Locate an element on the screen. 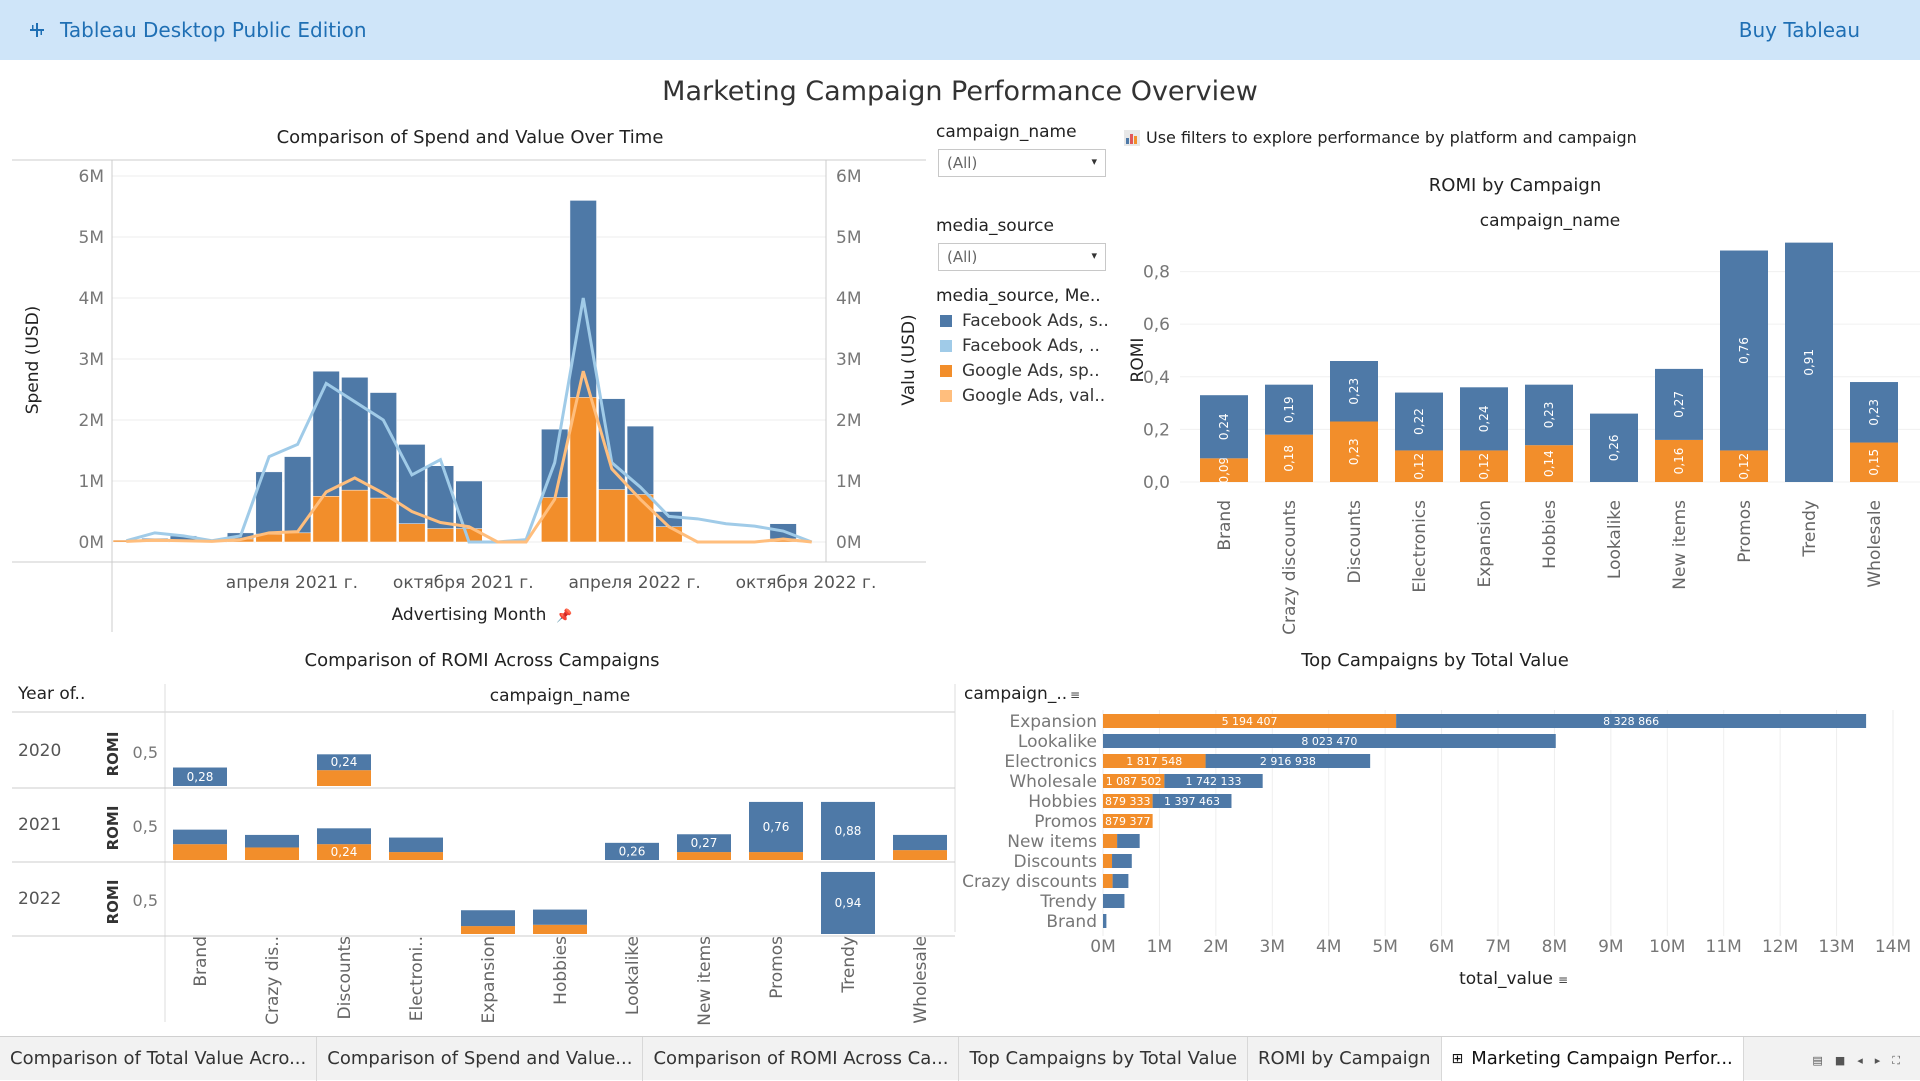  bar-label: 0,19 is located at coordinates (1289, 409).